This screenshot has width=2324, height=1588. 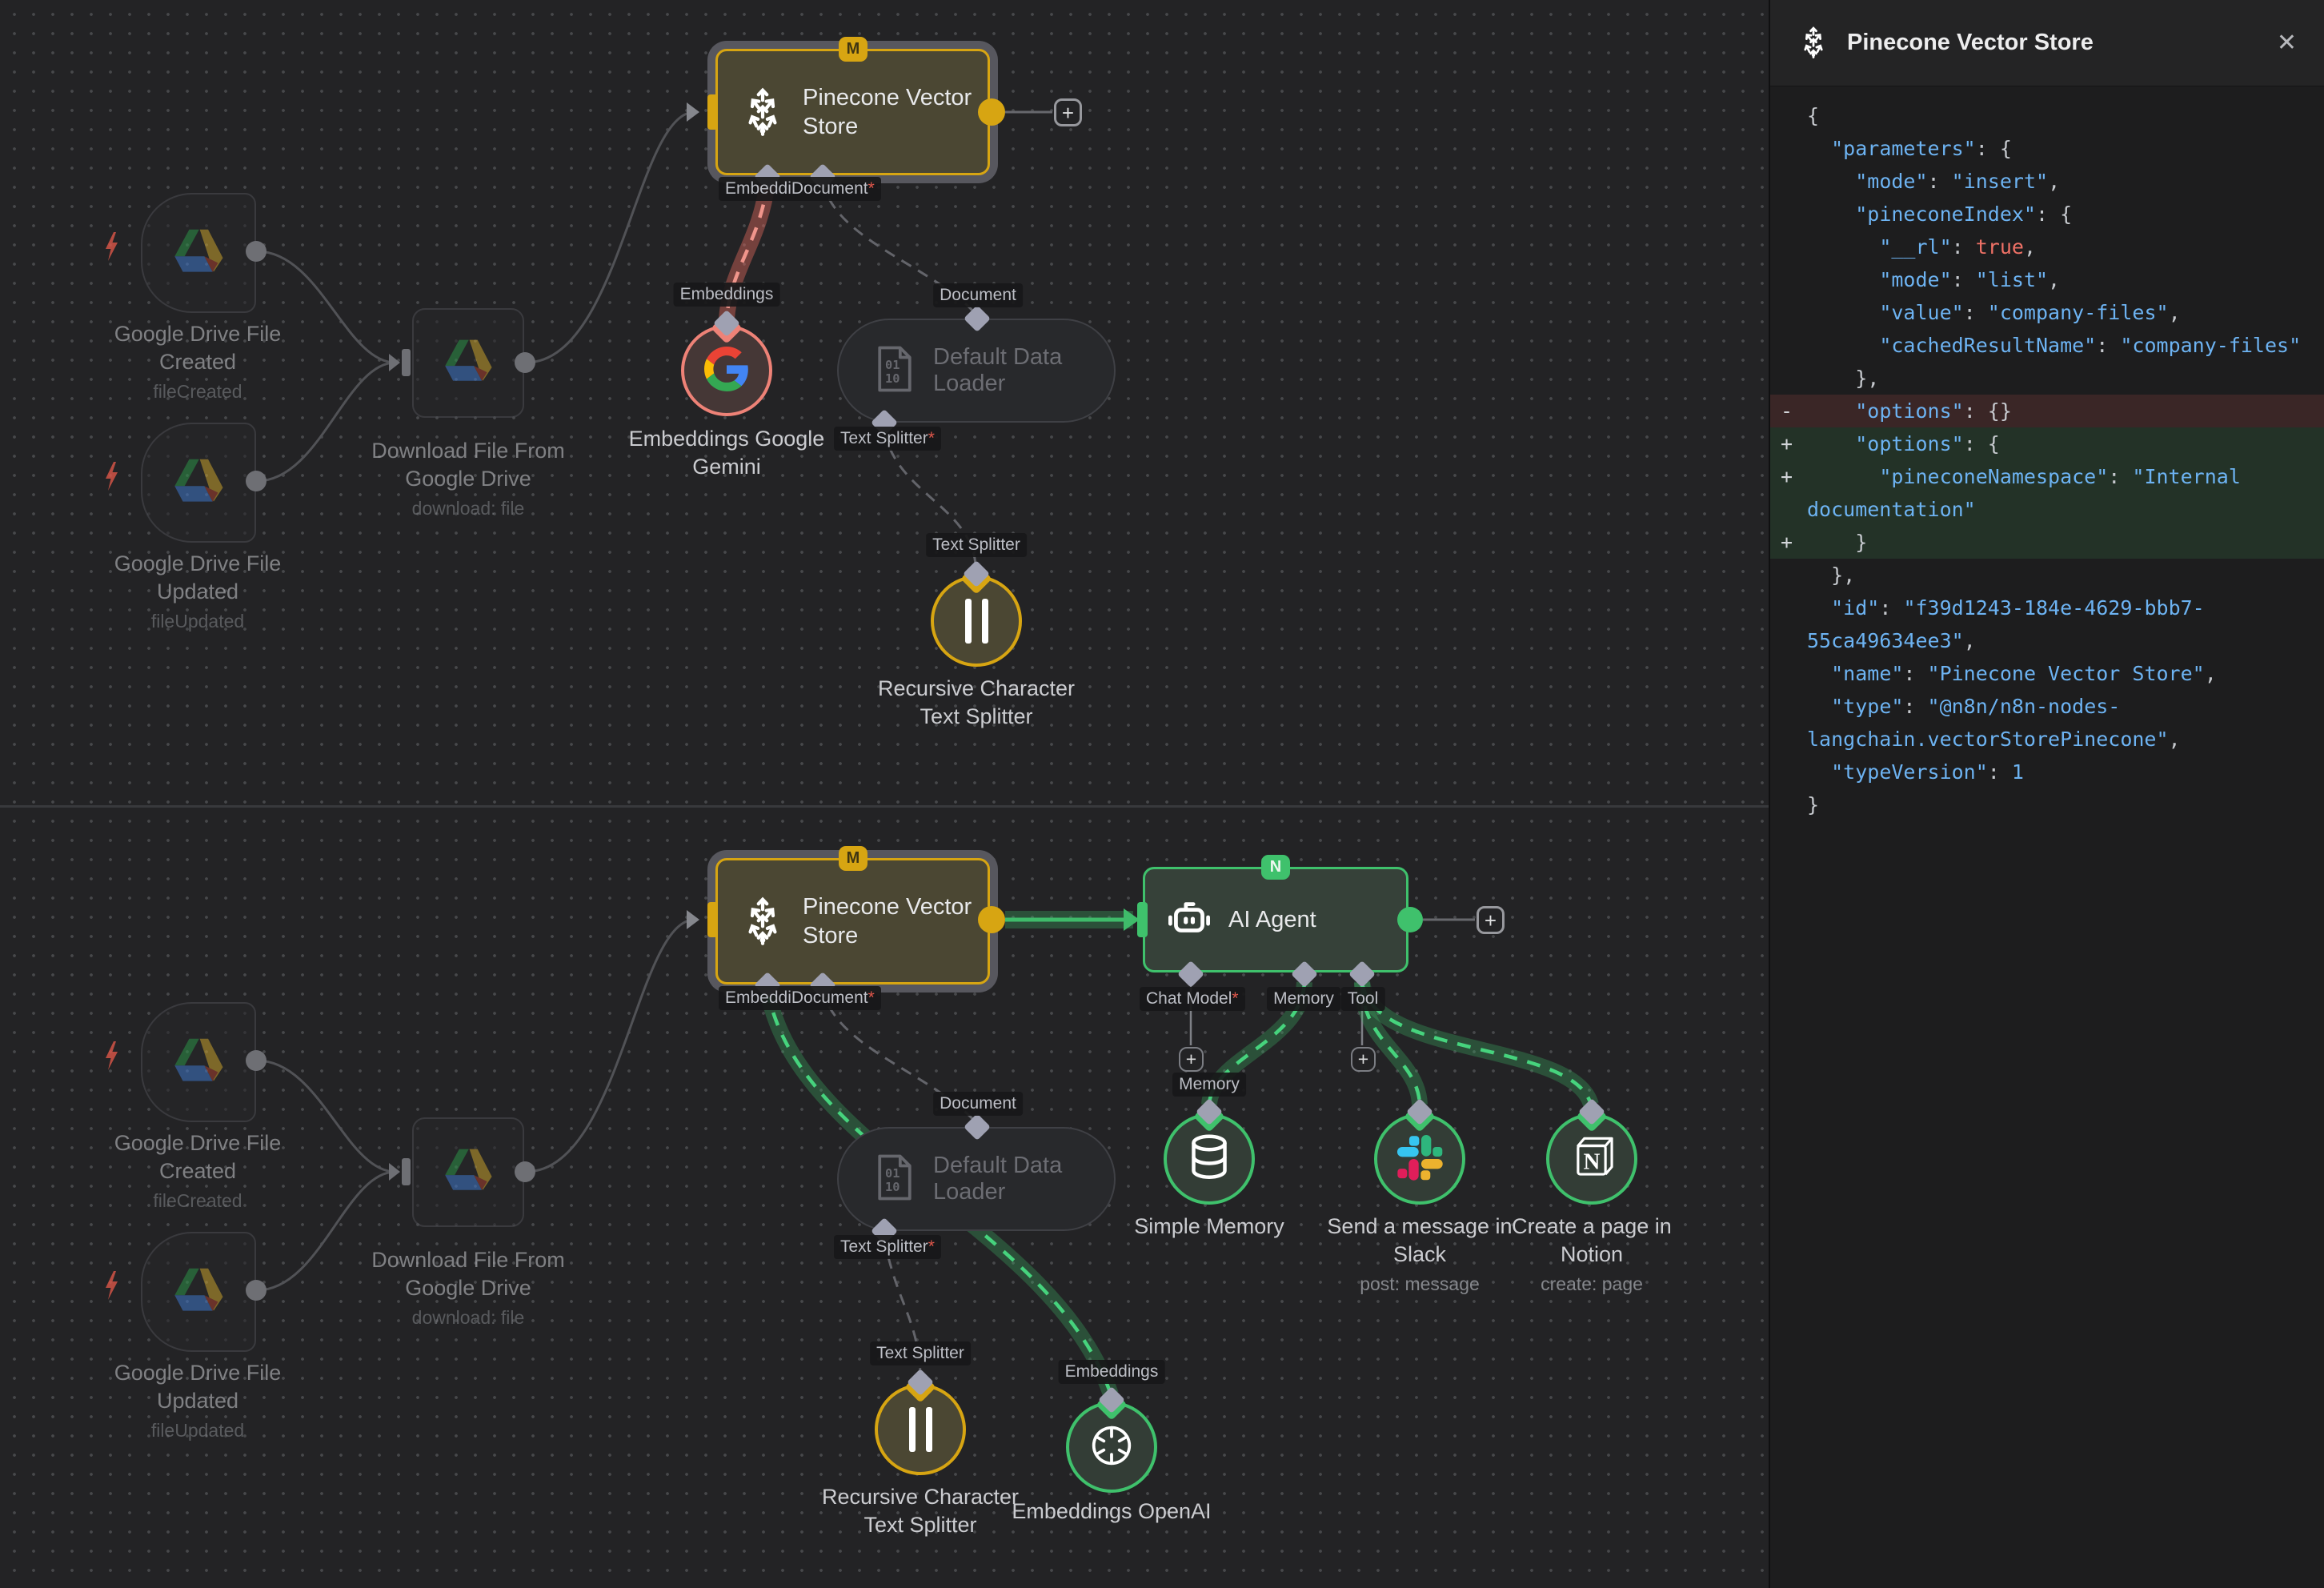 I want to click on code-line: "value": "company-files",, so click(x=2030, y=313).